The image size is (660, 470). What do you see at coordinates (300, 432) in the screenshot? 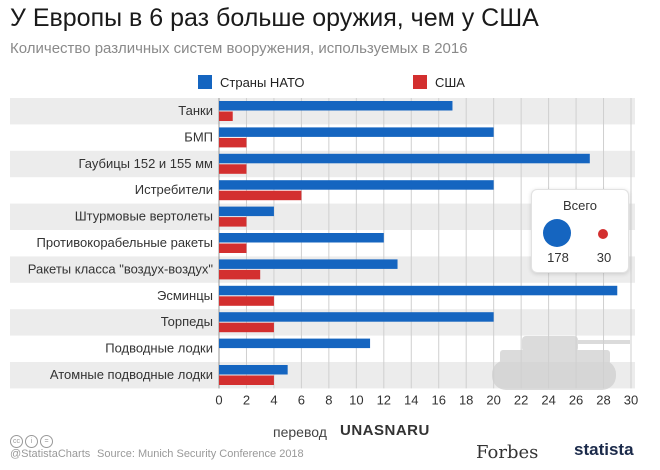
I see `translated-by-label: перевод` at bounding box center [300, 432].